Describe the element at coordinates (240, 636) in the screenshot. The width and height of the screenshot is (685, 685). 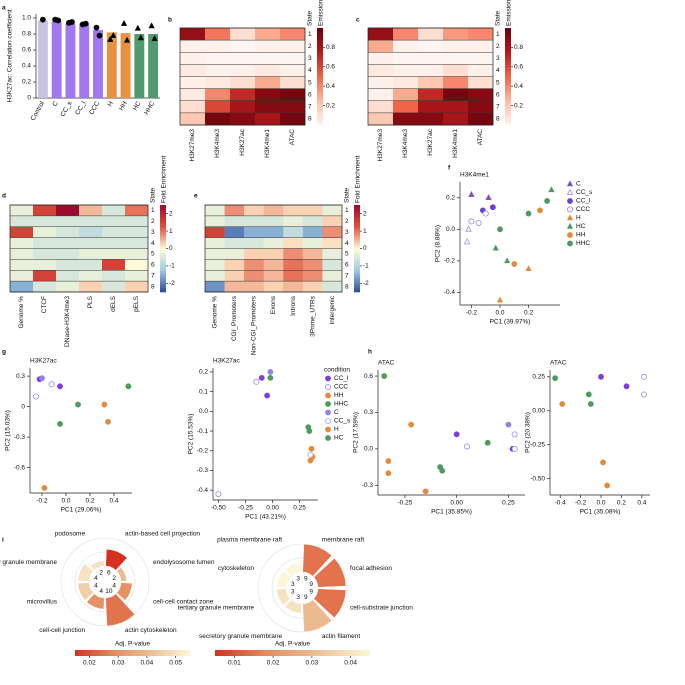
I see `term-label: secretory granule membrane` at that location.